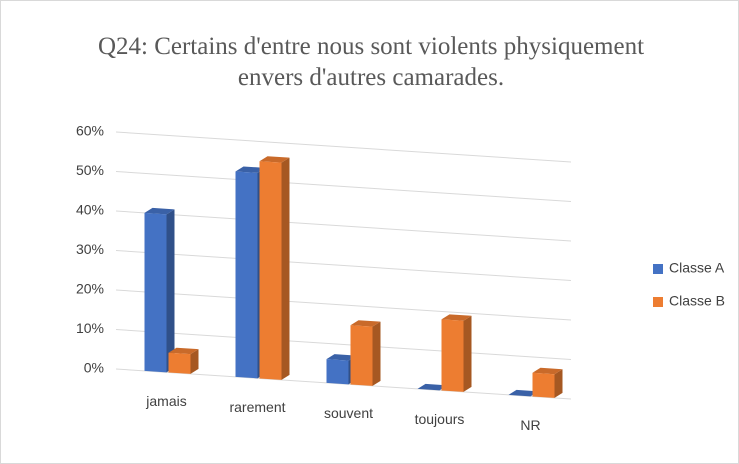 This screenshot has height=464, width=739. I want to click on x-tick-label: souvent, so click(348, 413).